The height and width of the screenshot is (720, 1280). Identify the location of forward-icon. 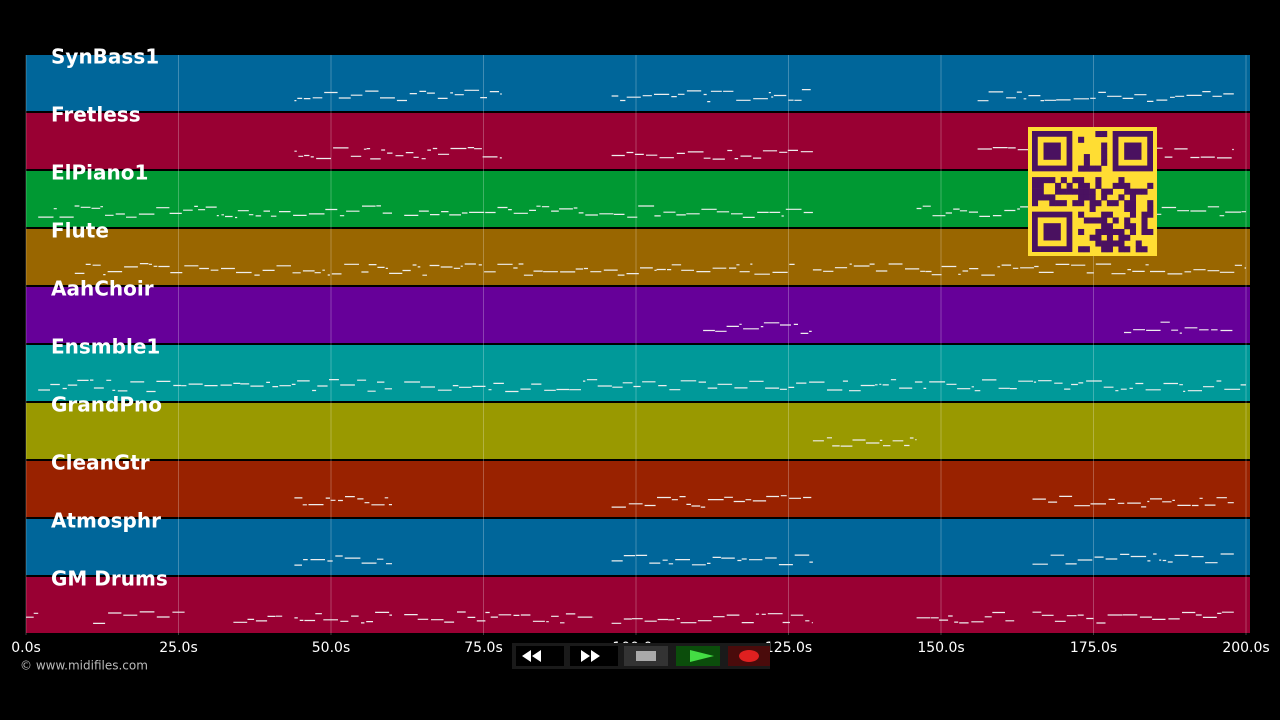
(590, 656).